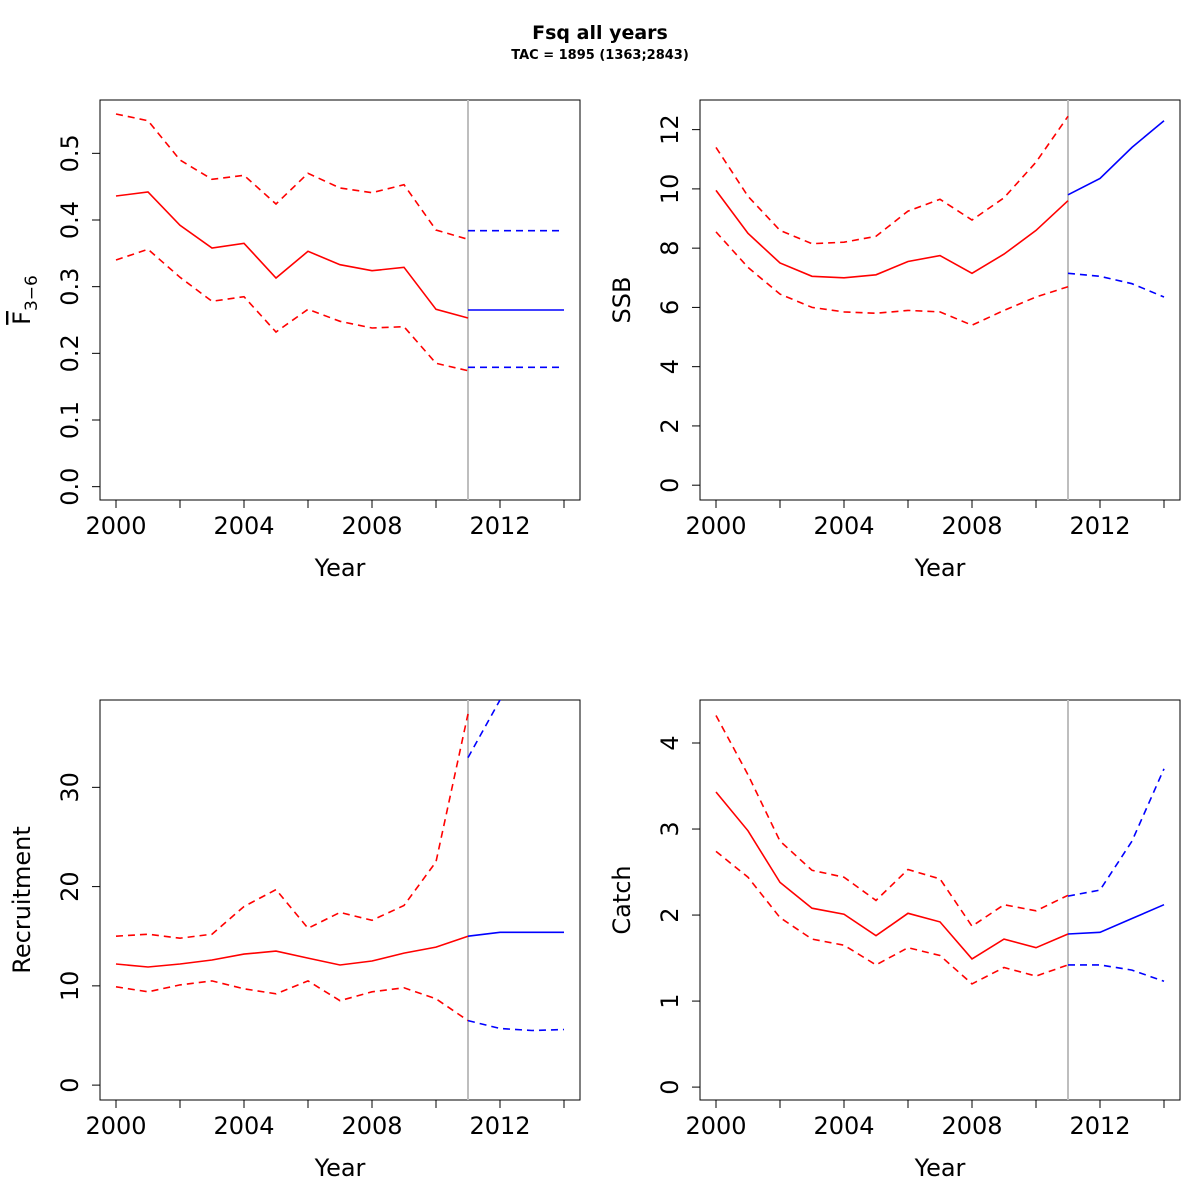 The image size is (1200, 1200). Describe the element at coordinates (670, 742) in the screenshot. I see `y-tick-label-catch: 4` at that location.